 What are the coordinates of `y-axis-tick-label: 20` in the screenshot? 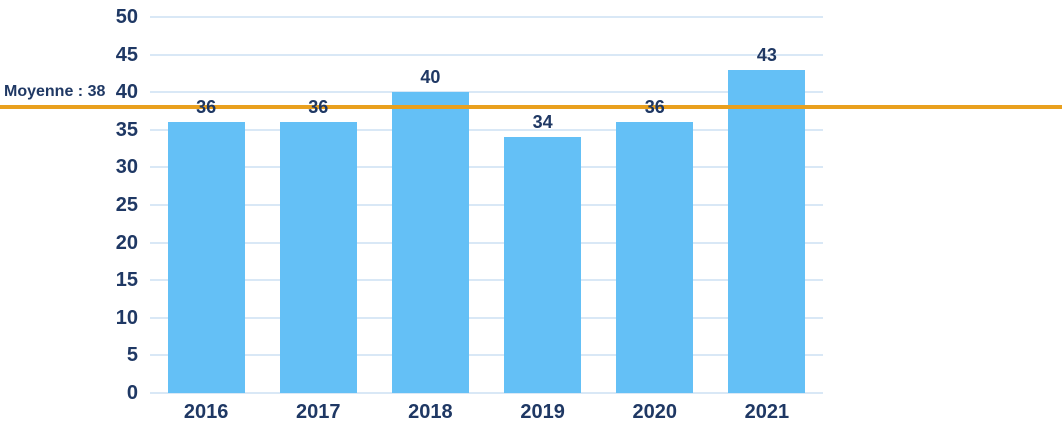 It's located at (126, 242).